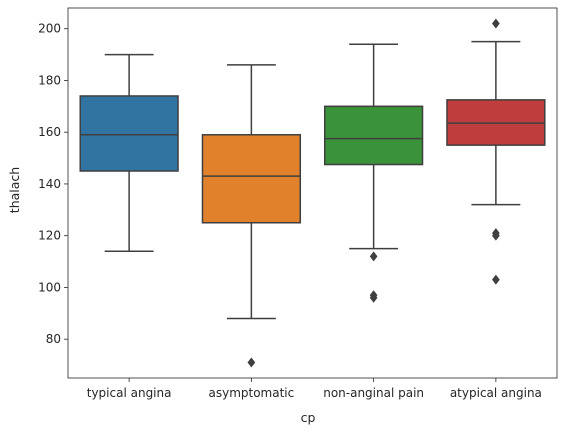 This screenshot has height=437, width=571. I want to click on y-tick-label: 180, so click(49, 80).